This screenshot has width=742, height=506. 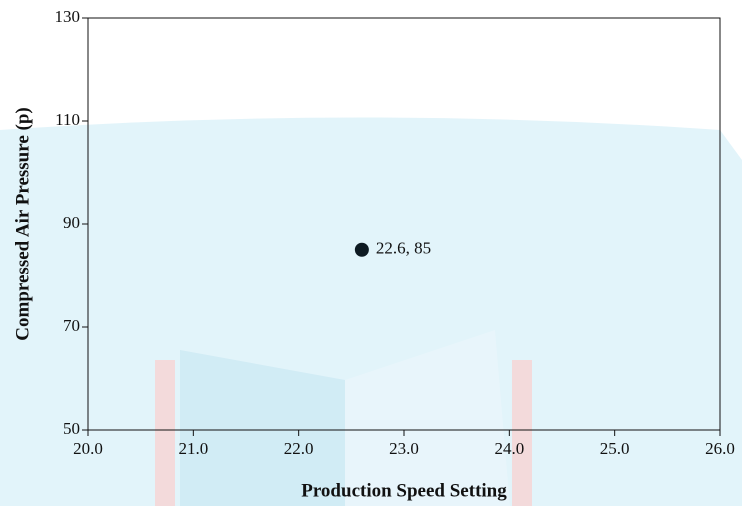 What do you see at coordinates (509, 448) in the screenshot?
I see `x-tick-label: 24.0` at bounding box center [509, 448].